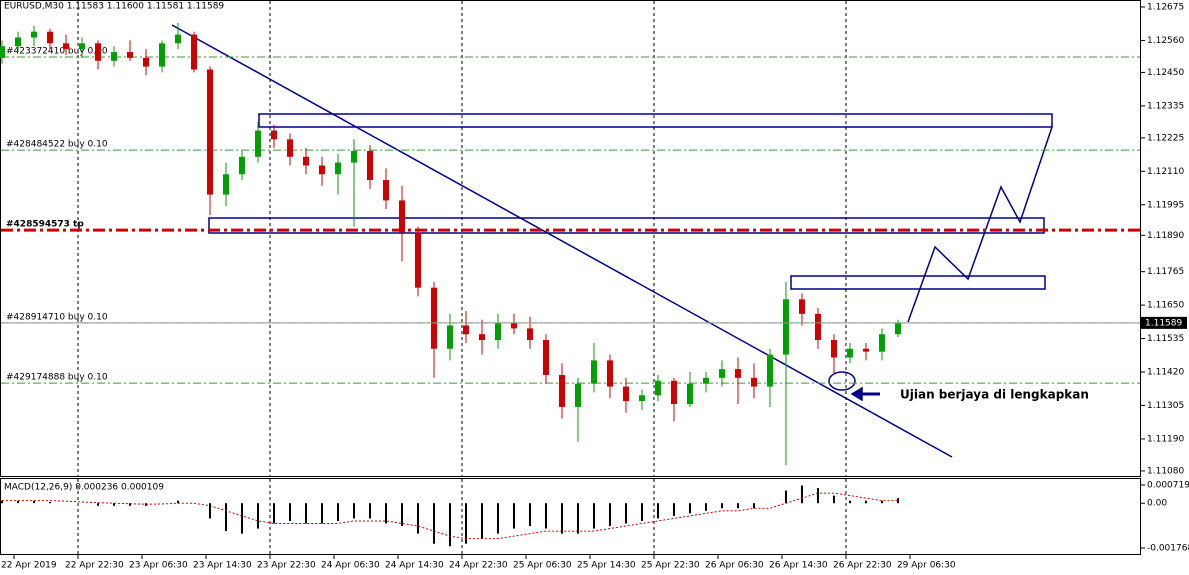 This screenshot has width=1189, height=575. Describe the element at coordinates (45, 225) in the screenshot. I see `tp-label: #428594573 tp` at that location.